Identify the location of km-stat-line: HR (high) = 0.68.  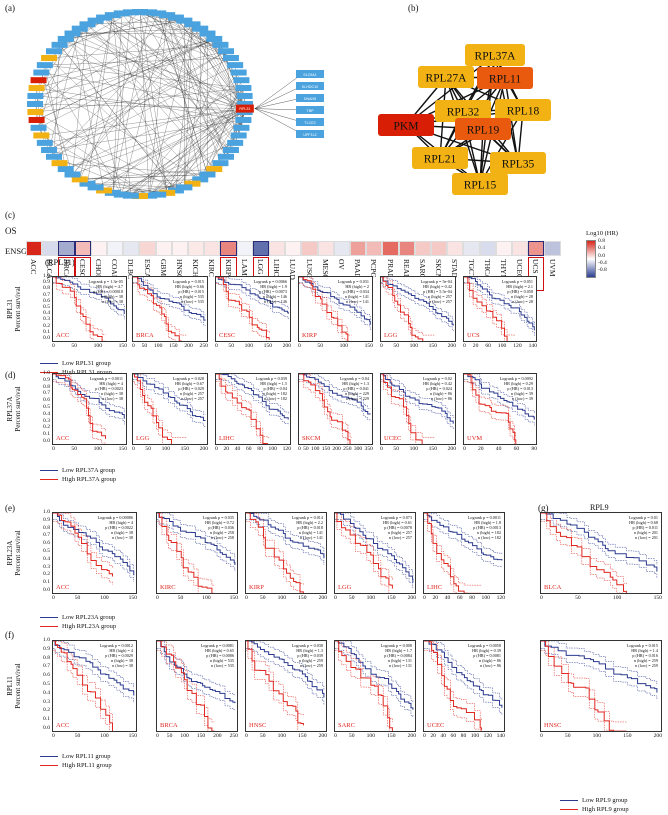
(643, 522).